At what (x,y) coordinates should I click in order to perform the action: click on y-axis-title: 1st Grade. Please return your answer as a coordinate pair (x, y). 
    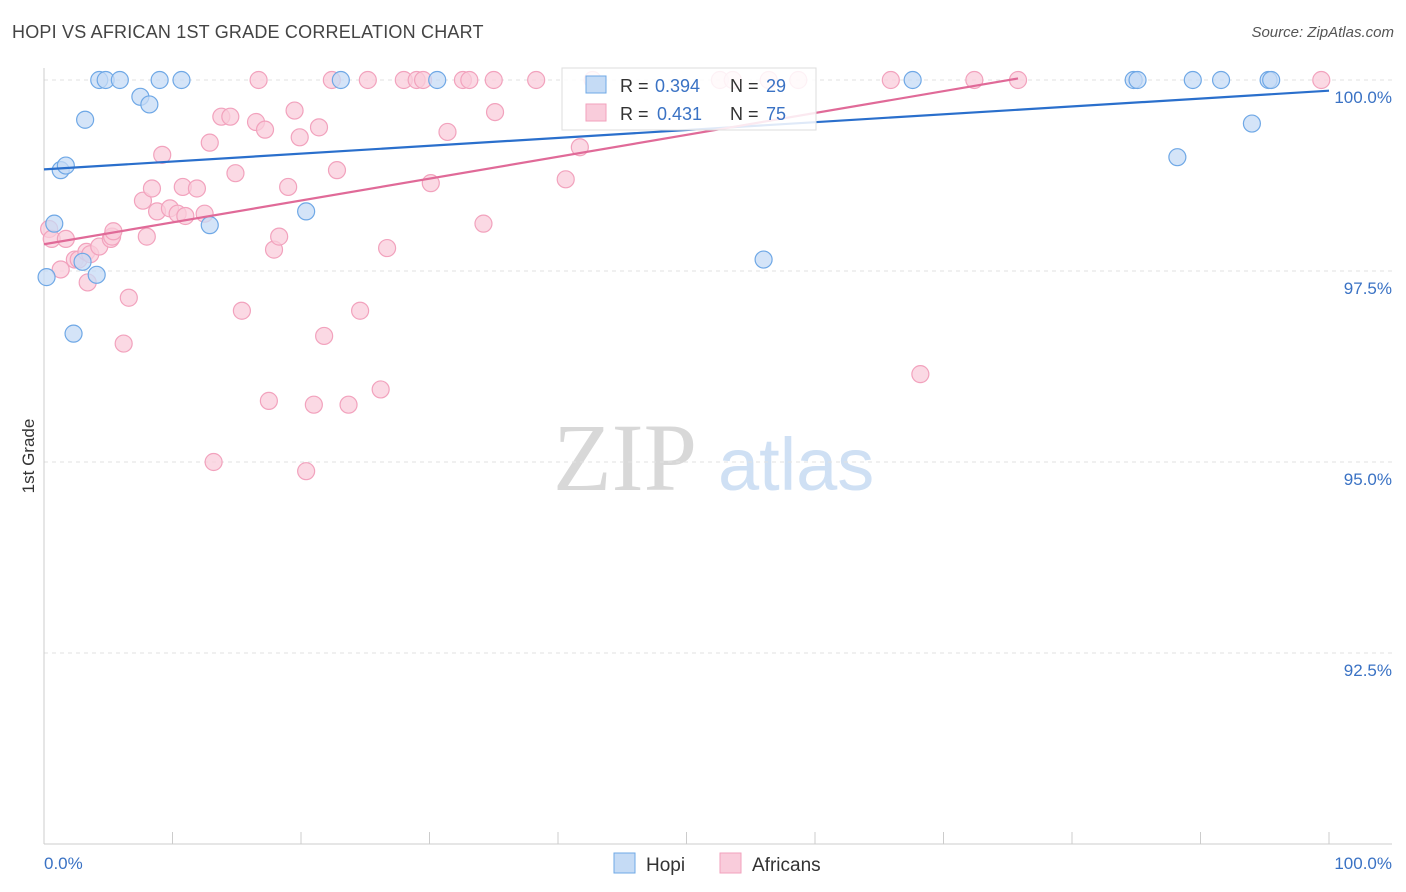
    Looking at the image, I should click on (28, 456).